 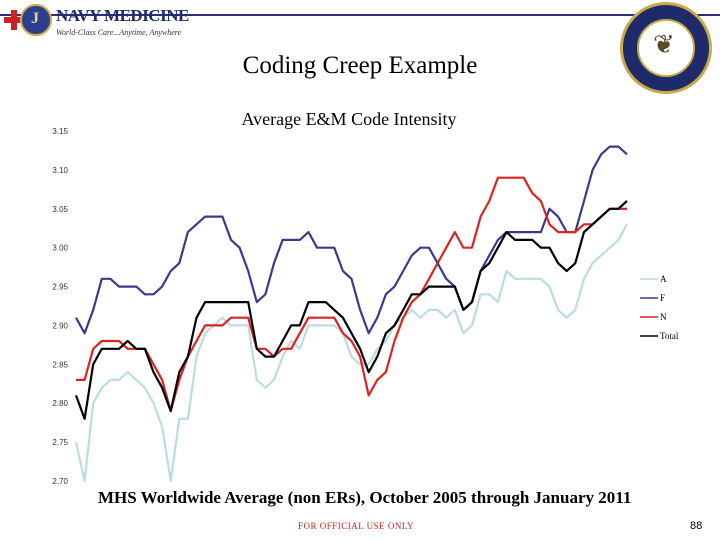 I want to click on department-of-navy-seal-icon: ❦, so click(x=666, y=48).